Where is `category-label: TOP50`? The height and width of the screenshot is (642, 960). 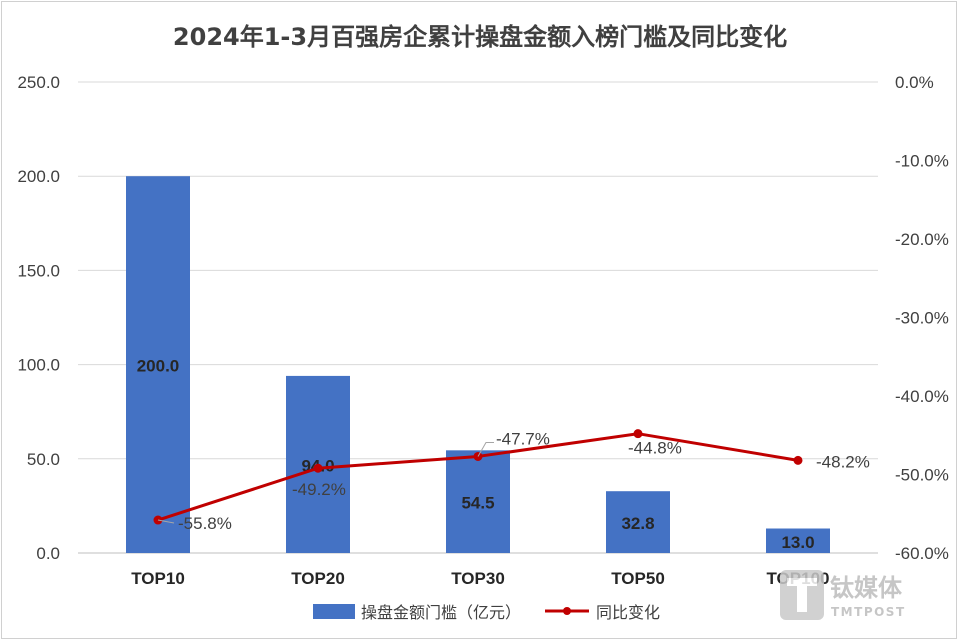 category-label: TOP50 is located at coordinates (638, 578).